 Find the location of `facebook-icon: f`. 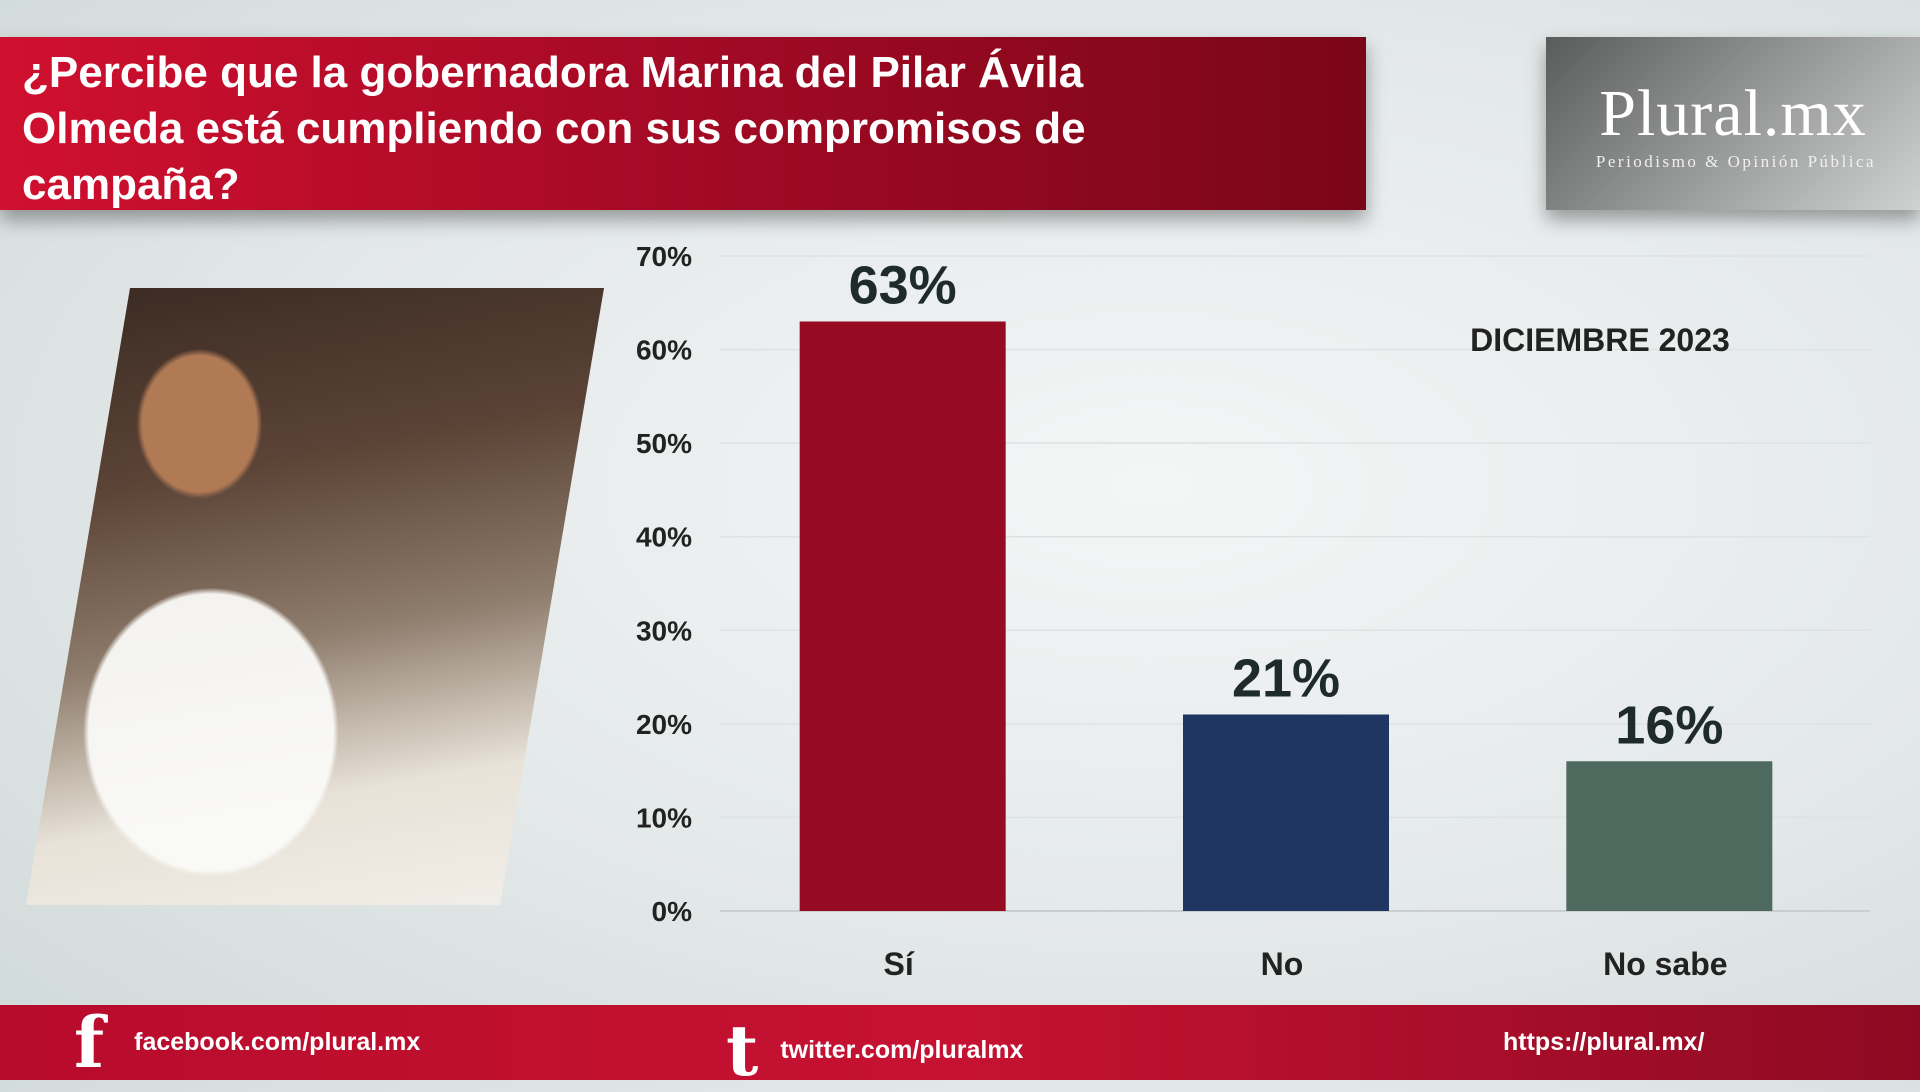

facebook-icon: f is located at coordinates (89, 1042).